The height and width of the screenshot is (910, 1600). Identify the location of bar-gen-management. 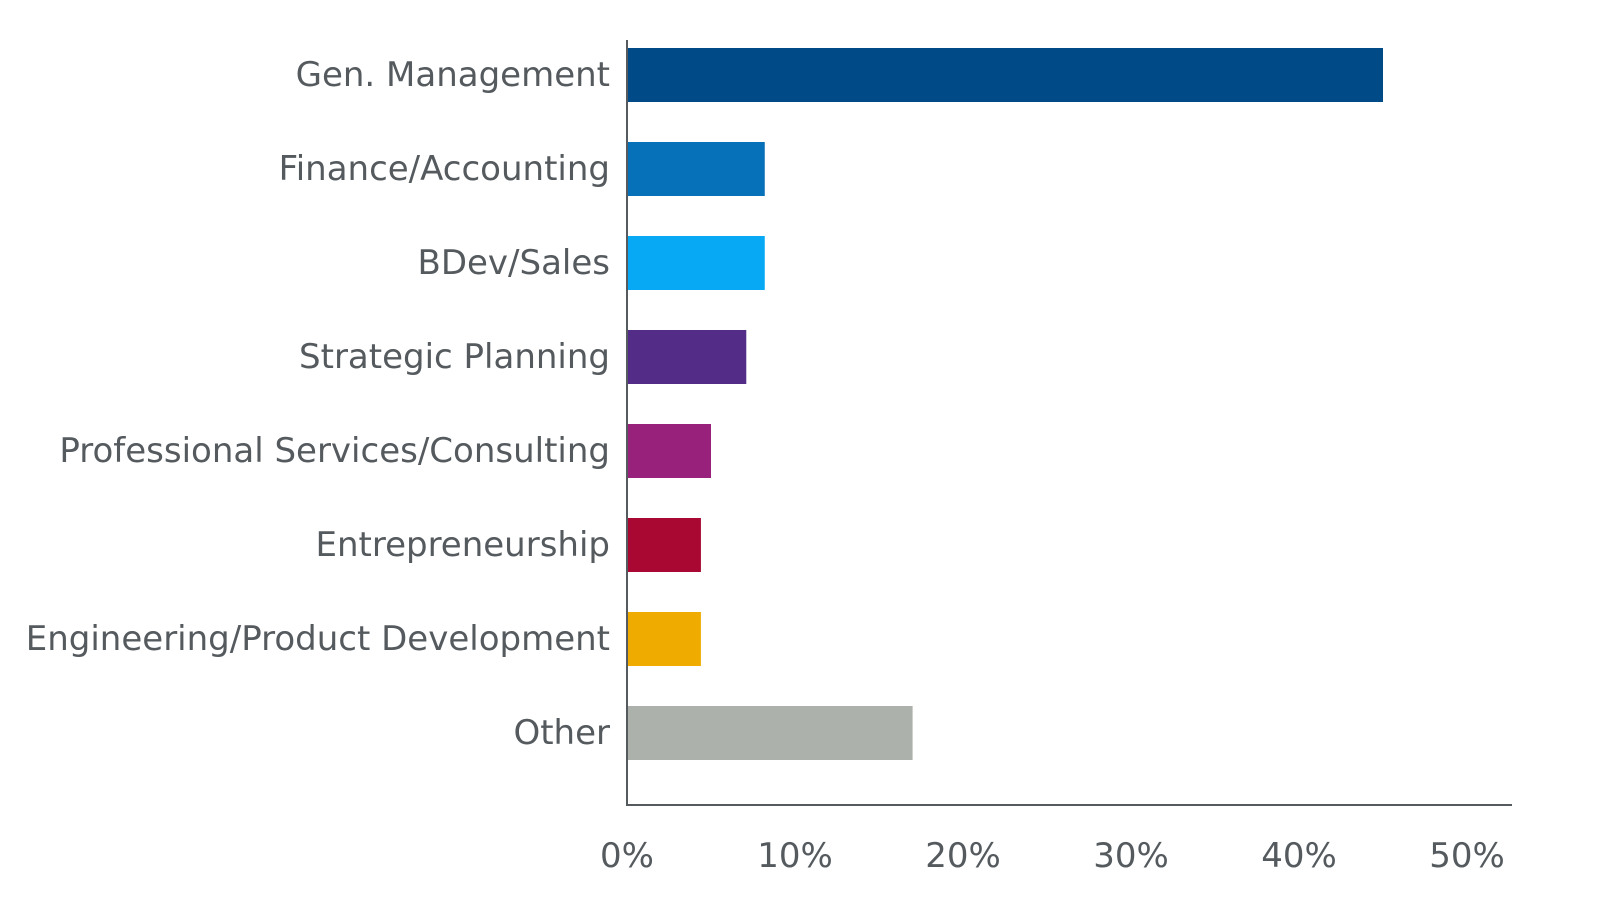
(1005, 75).